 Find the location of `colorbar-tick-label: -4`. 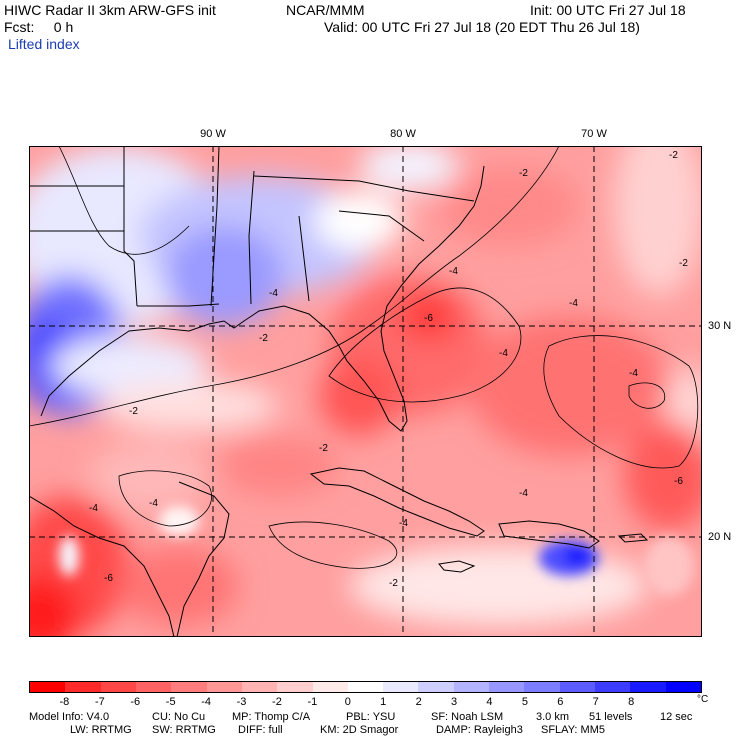

colorbar-tick-label: -4 is located at coordinates (206, 702).